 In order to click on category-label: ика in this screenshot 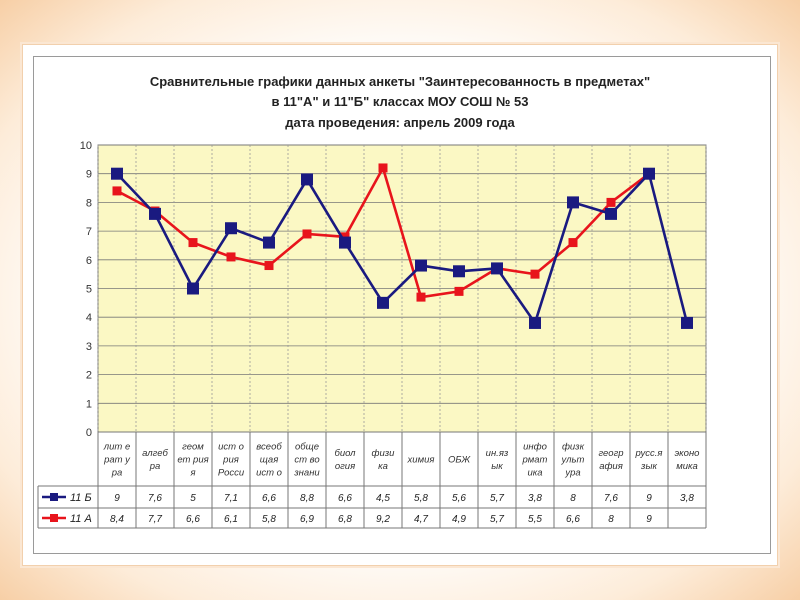, I will do `click(534, 473)`.